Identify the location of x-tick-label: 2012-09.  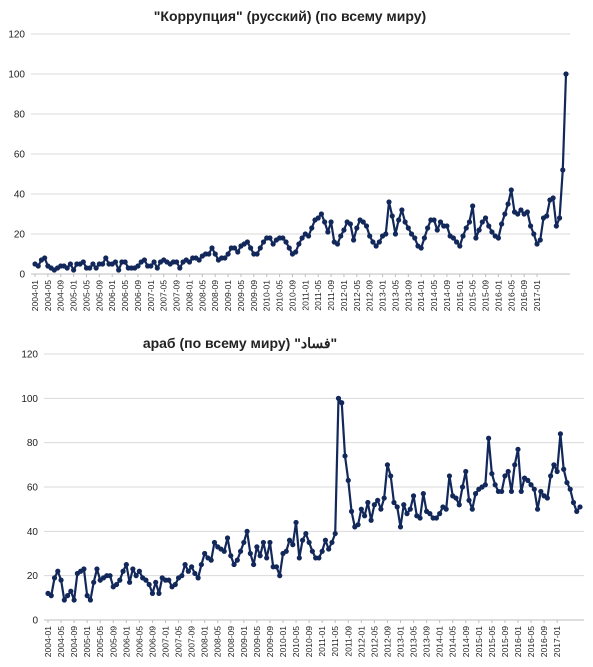
(370, 295).